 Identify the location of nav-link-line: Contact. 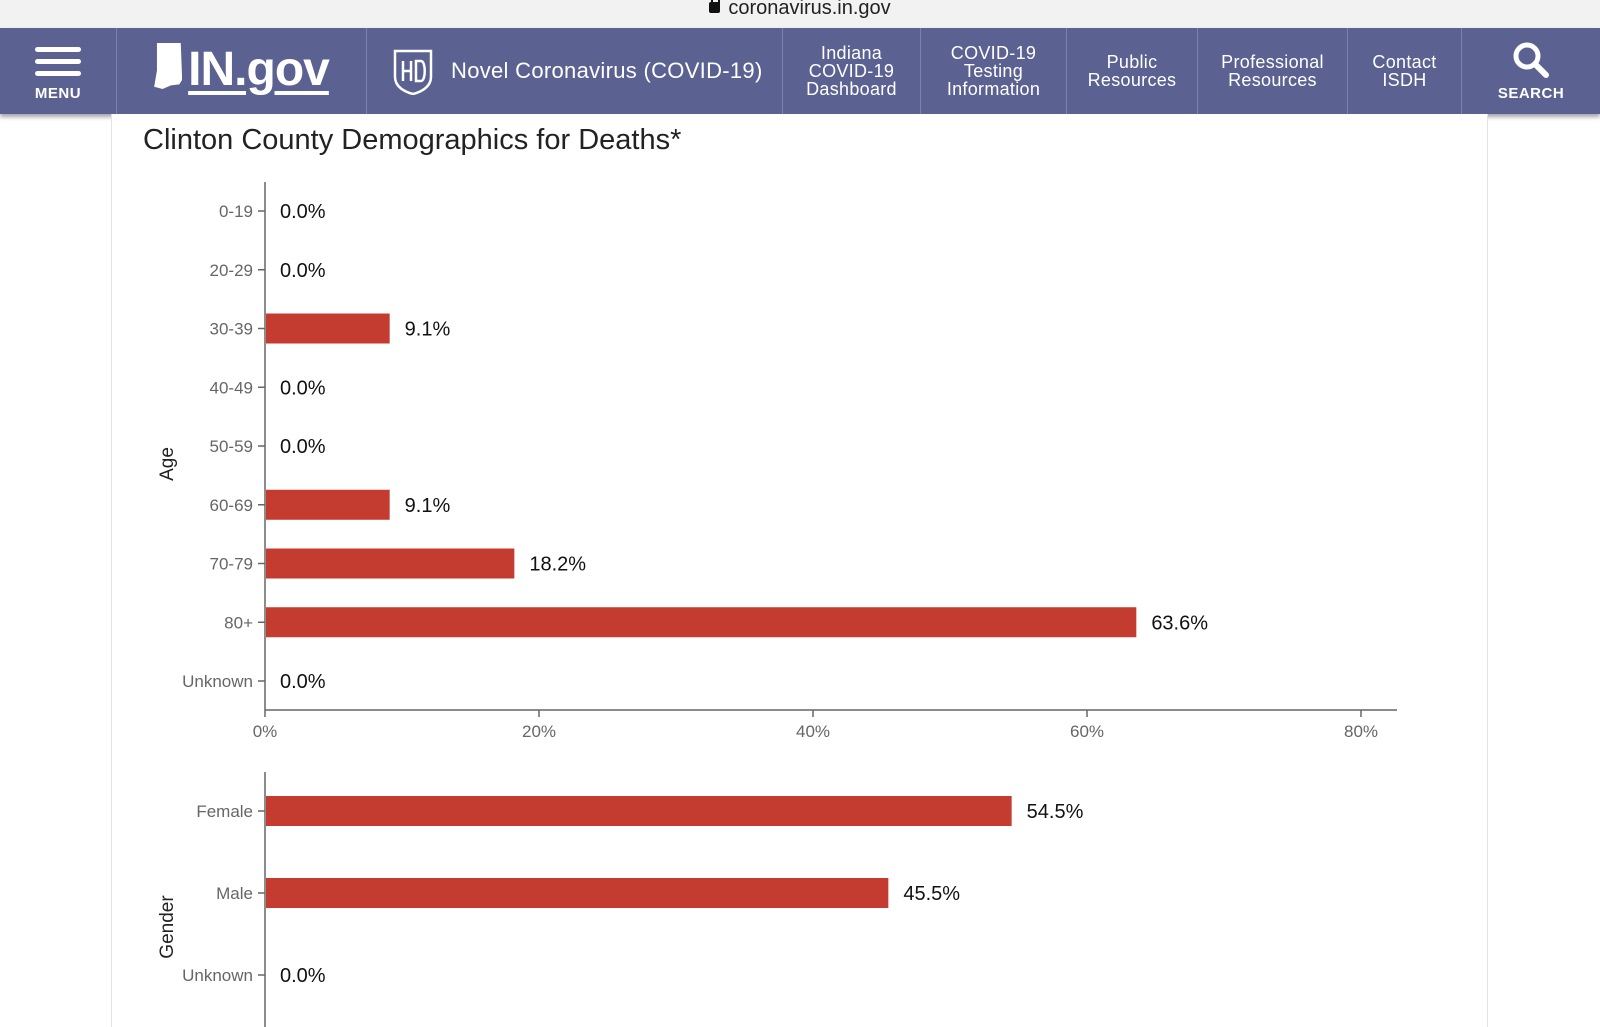
(1404, 62).